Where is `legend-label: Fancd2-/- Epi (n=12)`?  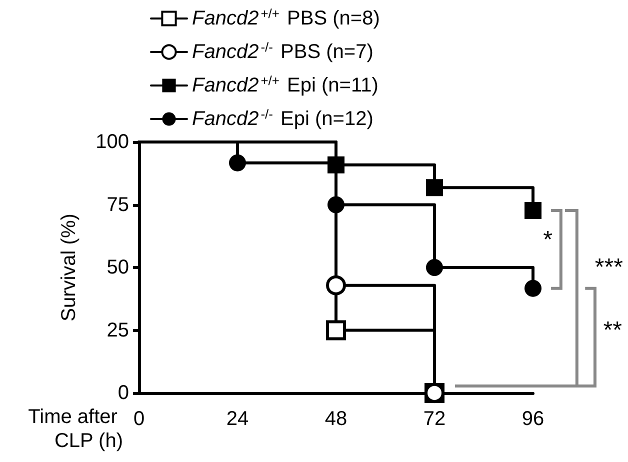
legend-label: Fancd2-/- Epi (n=12) is located at coordinates (283, 118).